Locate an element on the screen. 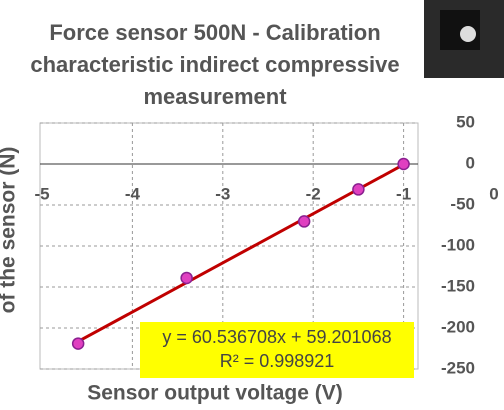 The width and height of the screenshot is (504, 410). annotation-box is located at coordinates (277, 350).